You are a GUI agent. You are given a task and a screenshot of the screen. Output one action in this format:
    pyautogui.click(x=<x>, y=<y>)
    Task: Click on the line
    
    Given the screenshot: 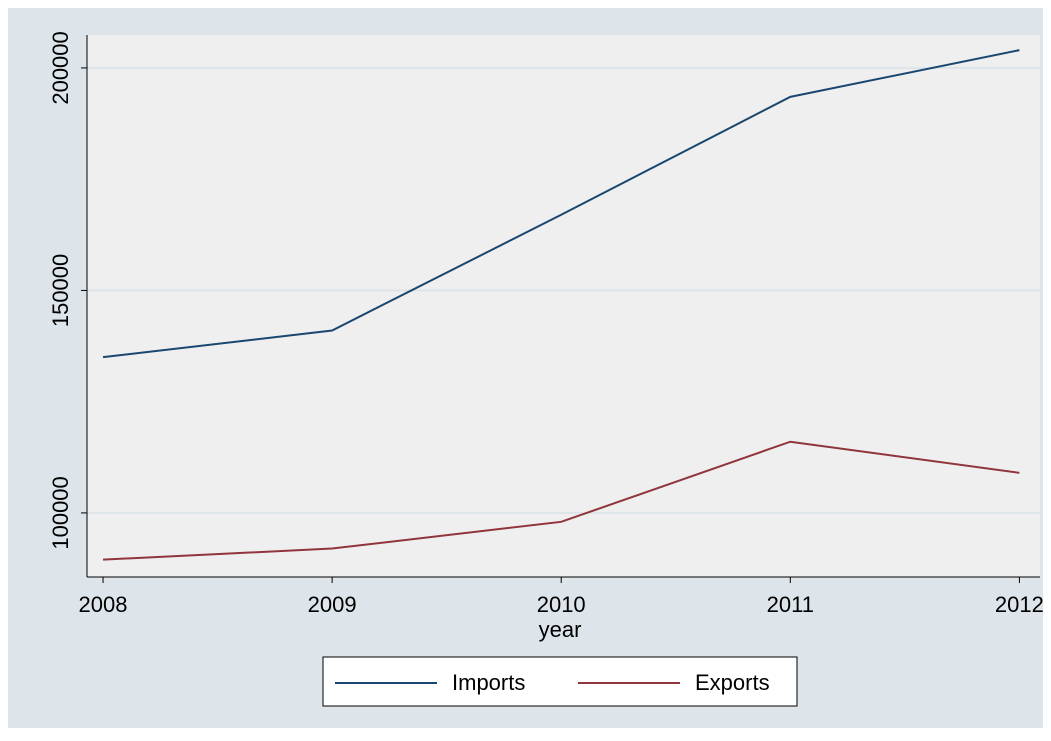 What is the action you would take?
    pyautogui.click(x=561, y=500)
    